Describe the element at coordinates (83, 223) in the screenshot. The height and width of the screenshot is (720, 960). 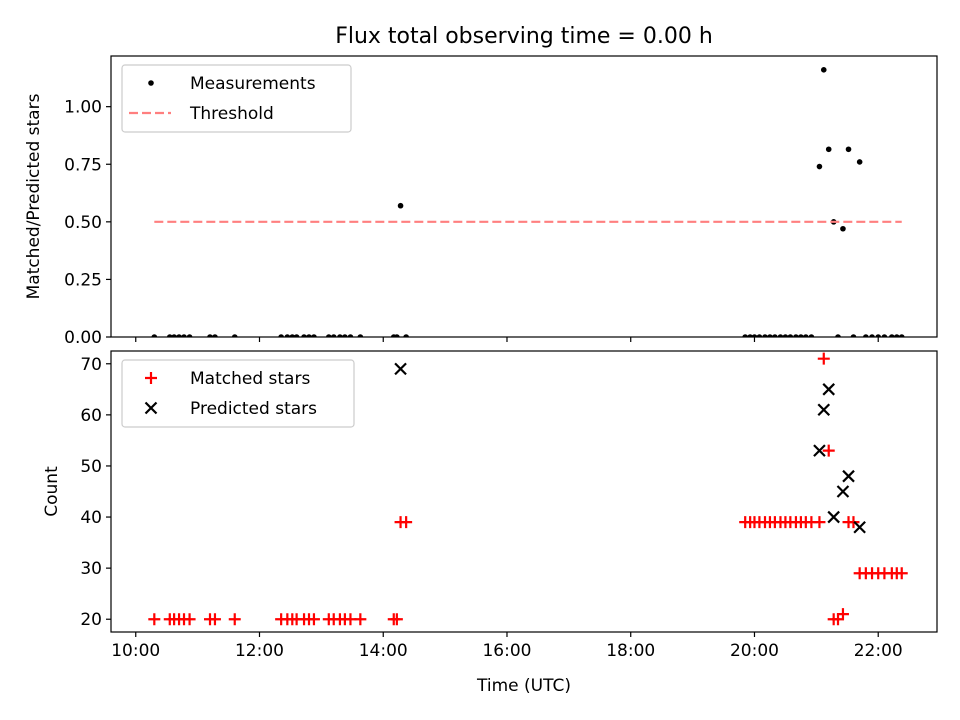
I see `y-tick-label: 0.50` at that location.